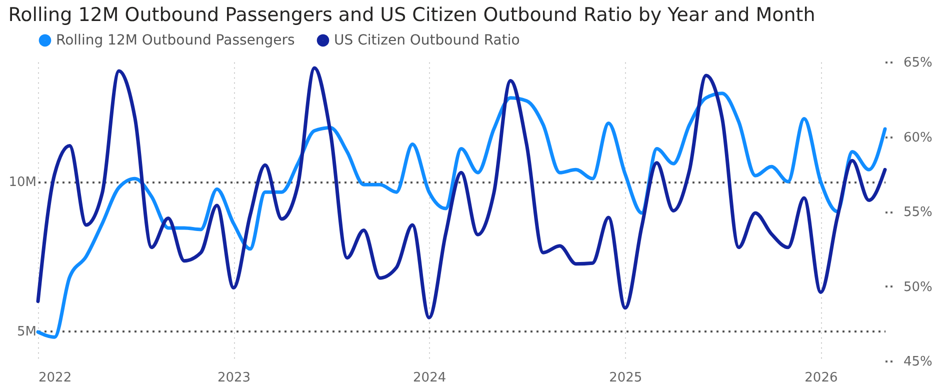 This screenshot has width=940, height=392. I want to click on y-tick-label: 10M, so click(22, 182).